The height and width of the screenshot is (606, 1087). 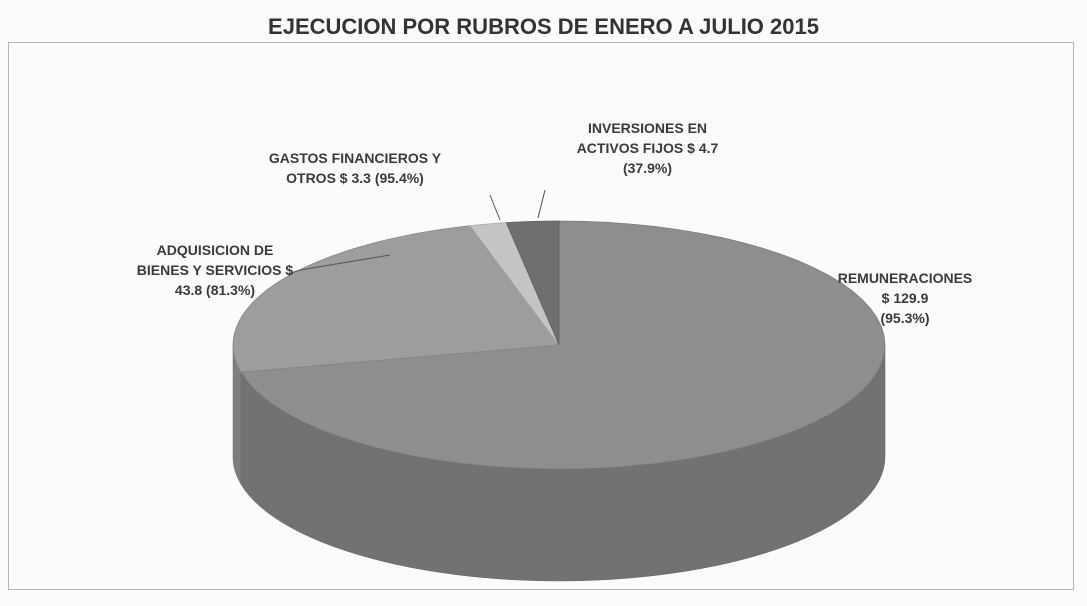 I want to click on category-label: REMUNERACIONES, so click(x=905, y=278).